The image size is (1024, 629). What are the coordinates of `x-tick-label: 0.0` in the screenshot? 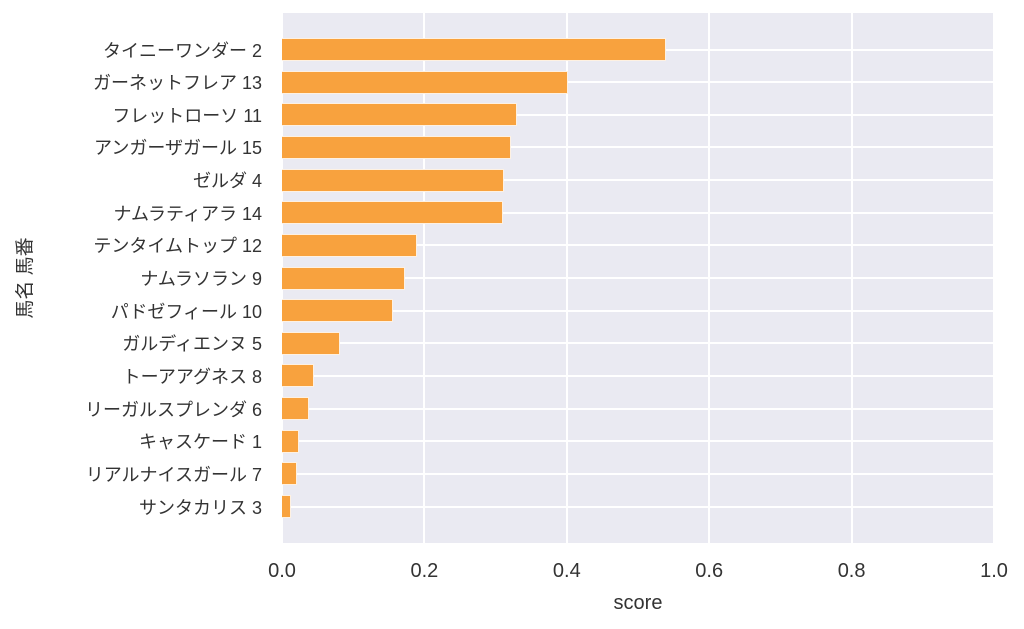 It's located at (282, 571).